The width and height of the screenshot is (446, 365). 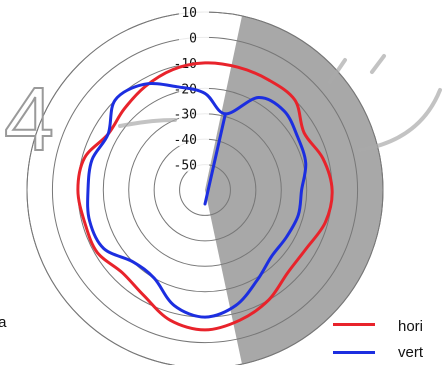 I want to click on legend-label-horizontal: hori, so click(x=411, y=326).